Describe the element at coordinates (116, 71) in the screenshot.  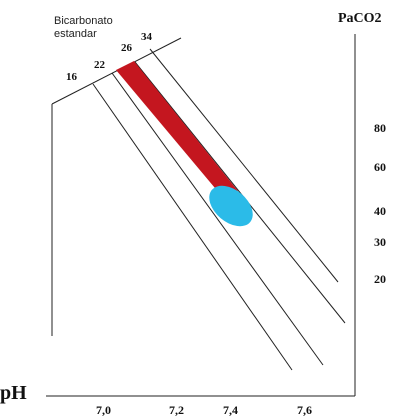
I see `bicarbonate-axis` at that location.